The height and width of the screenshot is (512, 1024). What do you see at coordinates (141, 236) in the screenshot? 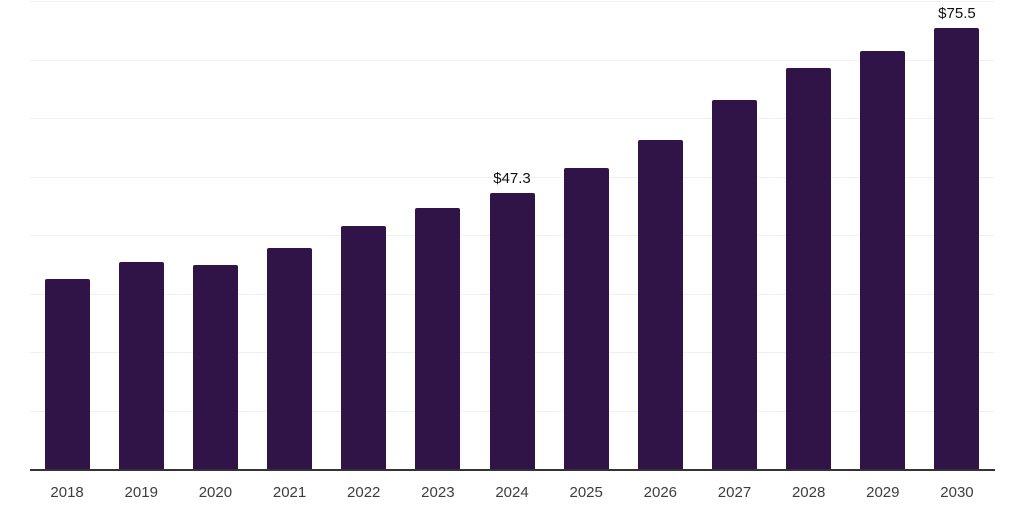
I see `bar-slot-2019` at bounding box center [141, 236].